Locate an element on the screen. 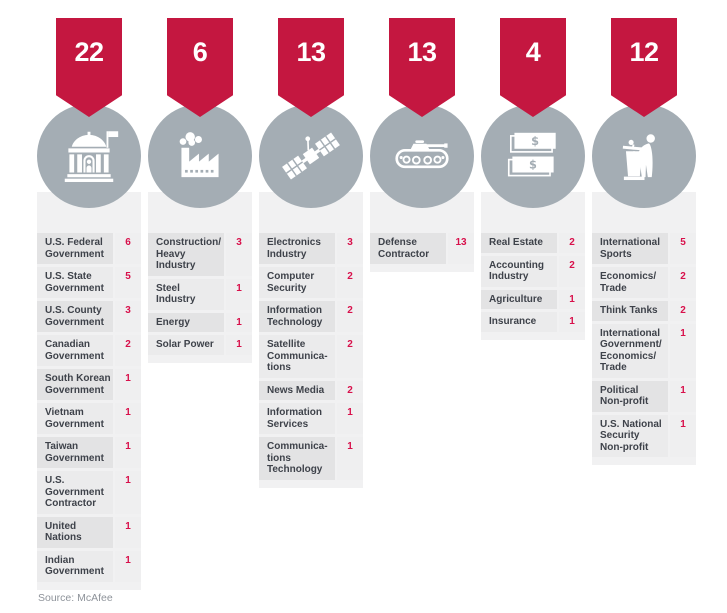 The width and height of the screenshot is (727, 613). breakdown-label: U.S. County Government is located at coordinates (75, 316).